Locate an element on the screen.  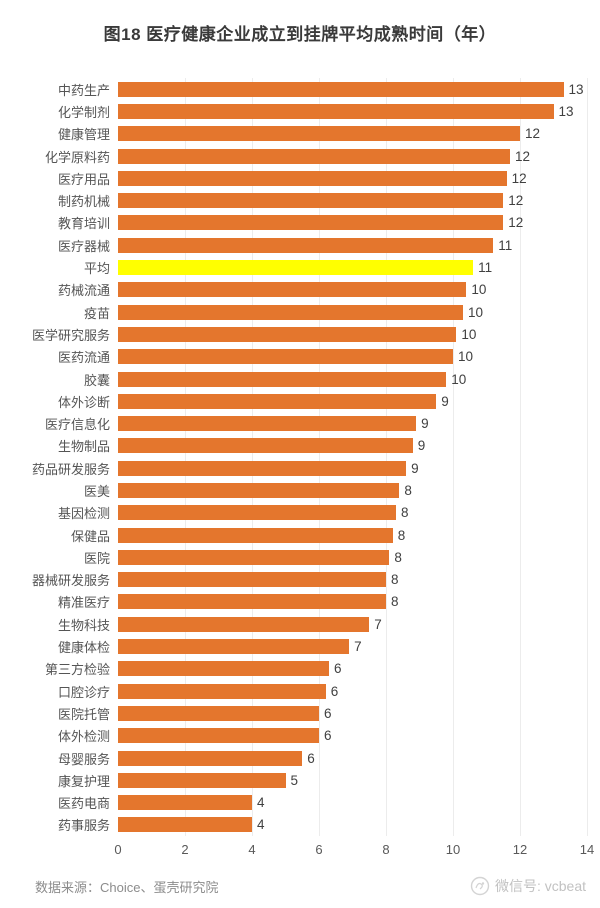
value-label: 13 is located at coordinates (576, 89).